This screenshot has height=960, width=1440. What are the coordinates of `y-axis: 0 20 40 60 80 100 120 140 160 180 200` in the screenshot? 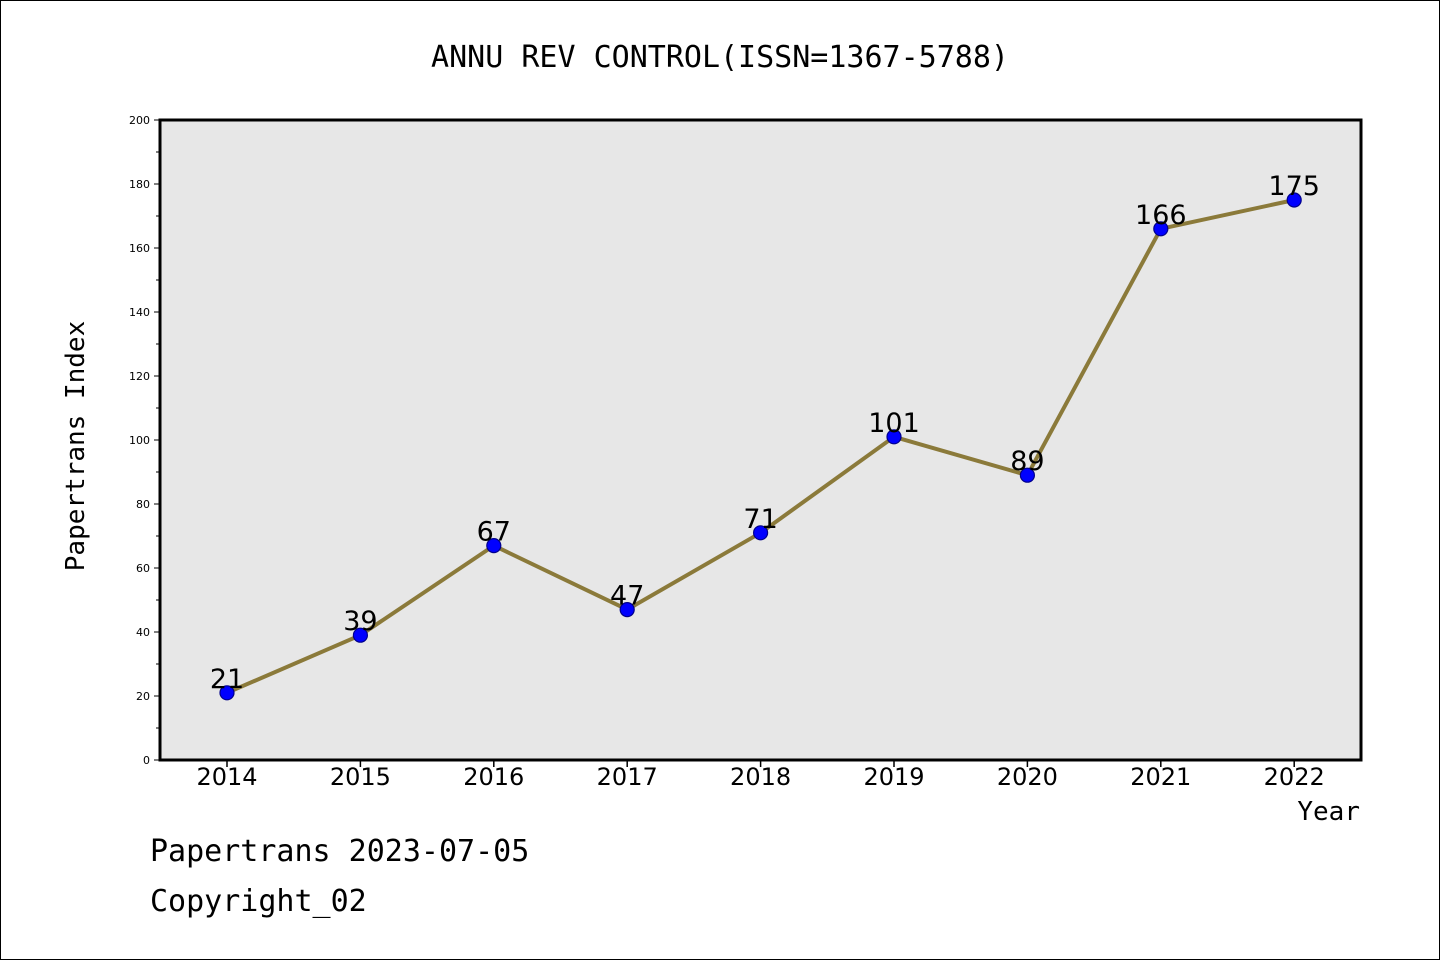 It's located at (144, 440).